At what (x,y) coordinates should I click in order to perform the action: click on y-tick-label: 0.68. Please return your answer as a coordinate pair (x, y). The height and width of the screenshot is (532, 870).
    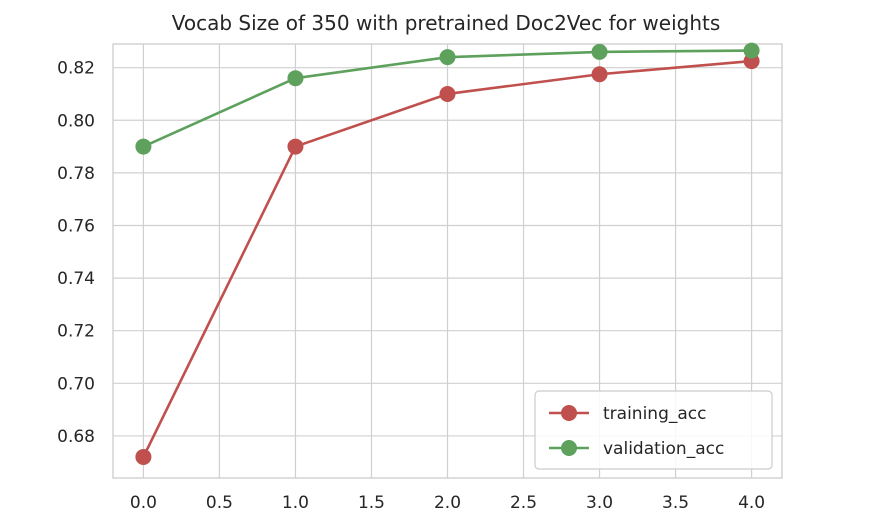
    Looking at the image, I should click on (76, 437).